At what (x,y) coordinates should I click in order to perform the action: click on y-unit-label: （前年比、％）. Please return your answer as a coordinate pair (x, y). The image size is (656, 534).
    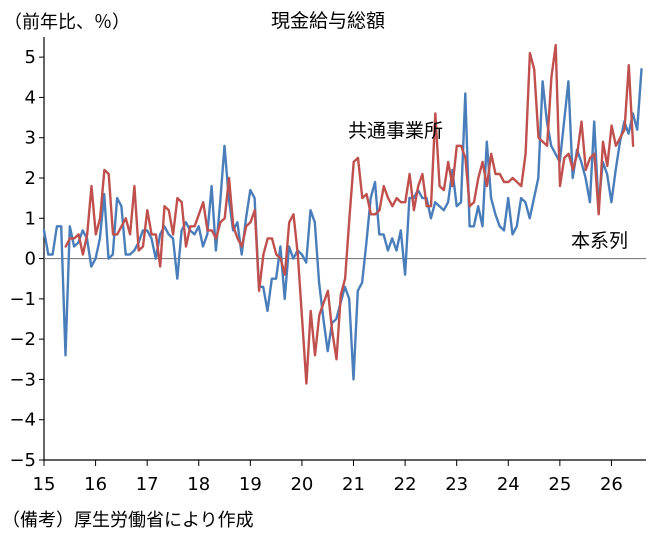
    Looking at the image, I should click on (67, 22).